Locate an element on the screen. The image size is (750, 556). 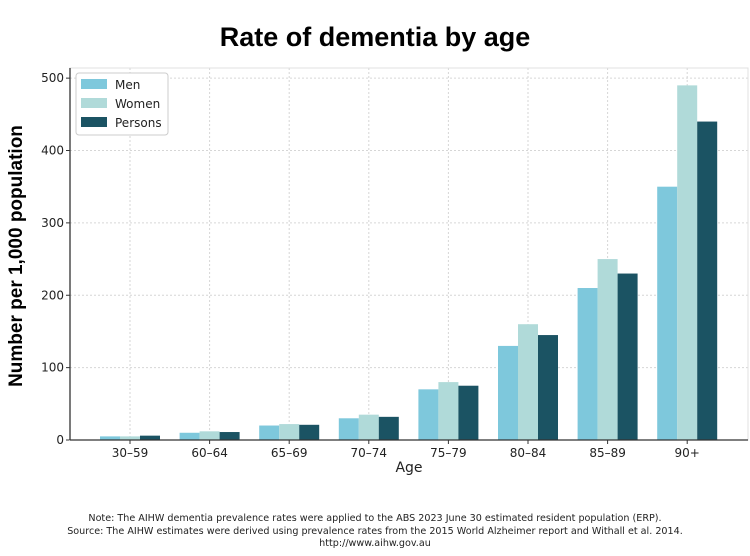
bar-women-90+ is located at coordinates (687, 262).